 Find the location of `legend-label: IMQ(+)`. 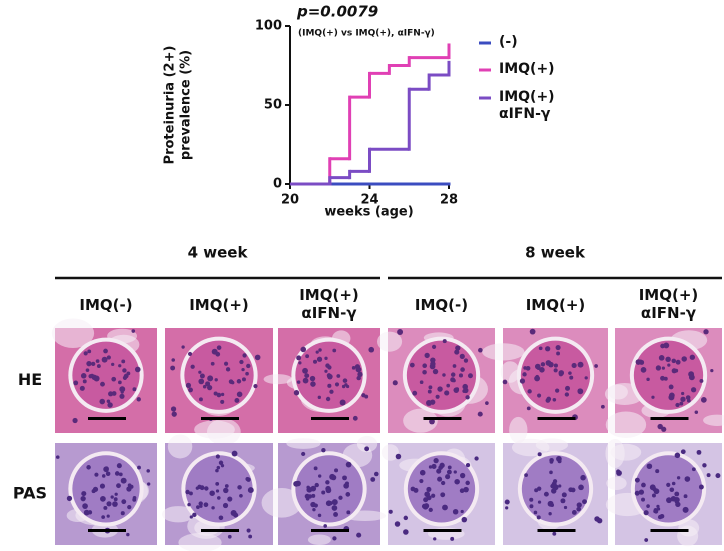

legend-label: IMQ(+) is located at coordinates (527, 69).